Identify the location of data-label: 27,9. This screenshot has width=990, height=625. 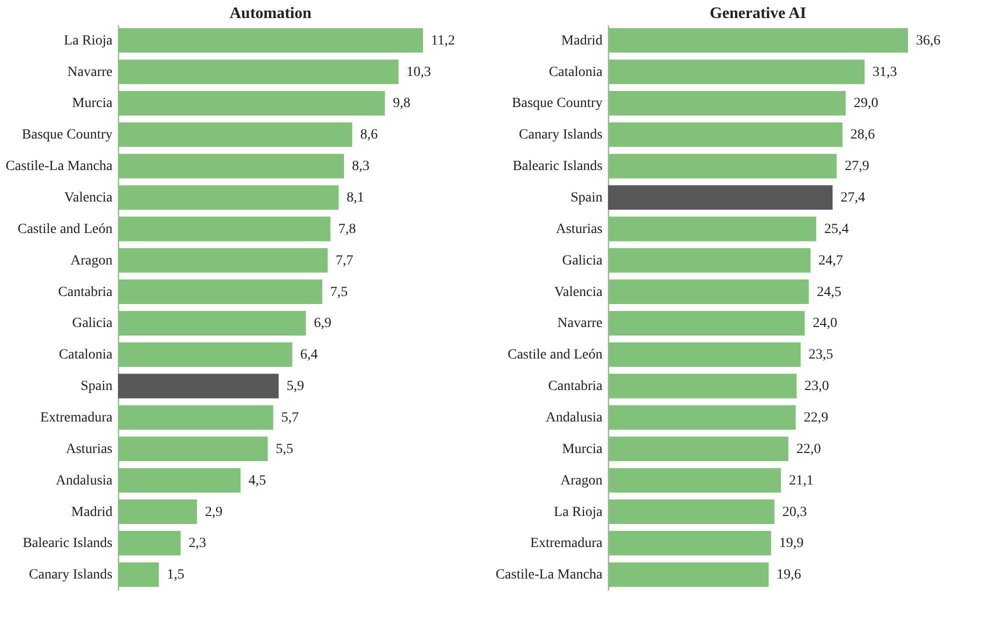
(857, 166).